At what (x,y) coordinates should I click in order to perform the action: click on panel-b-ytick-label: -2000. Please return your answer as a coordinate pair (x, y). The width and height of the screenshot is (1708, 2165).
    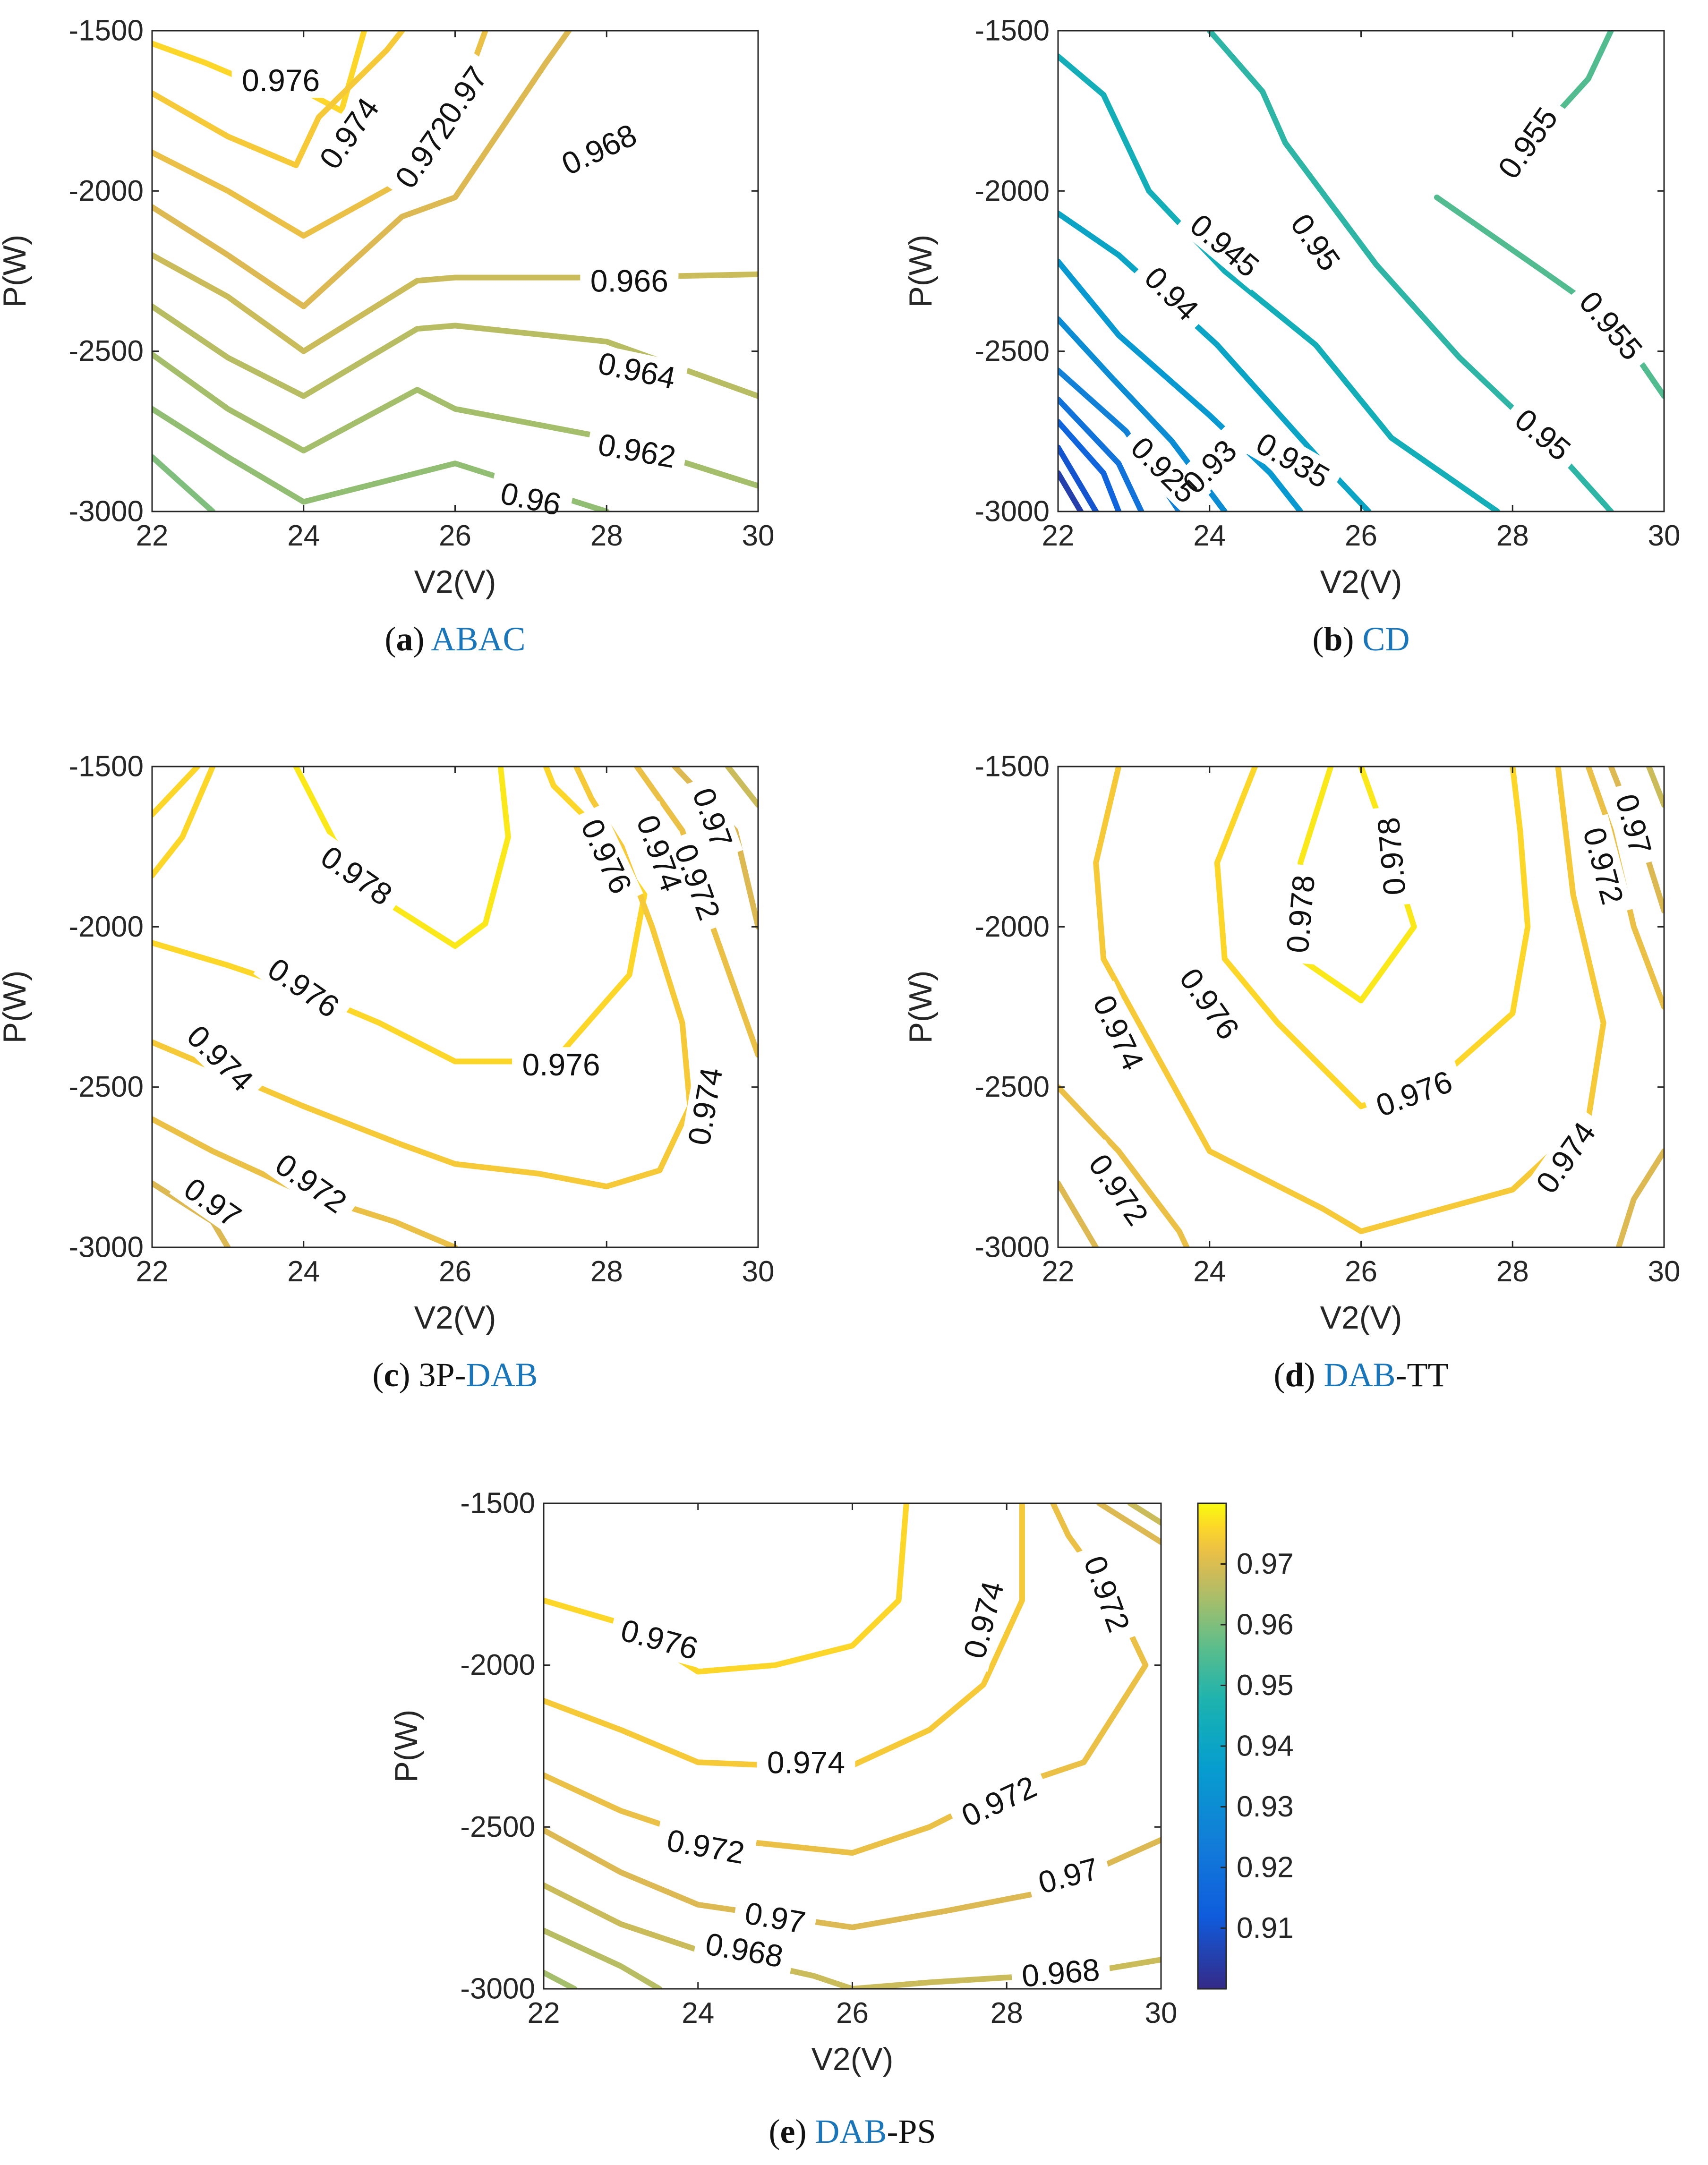
    Looking at the image, I should click on (1012, 191).